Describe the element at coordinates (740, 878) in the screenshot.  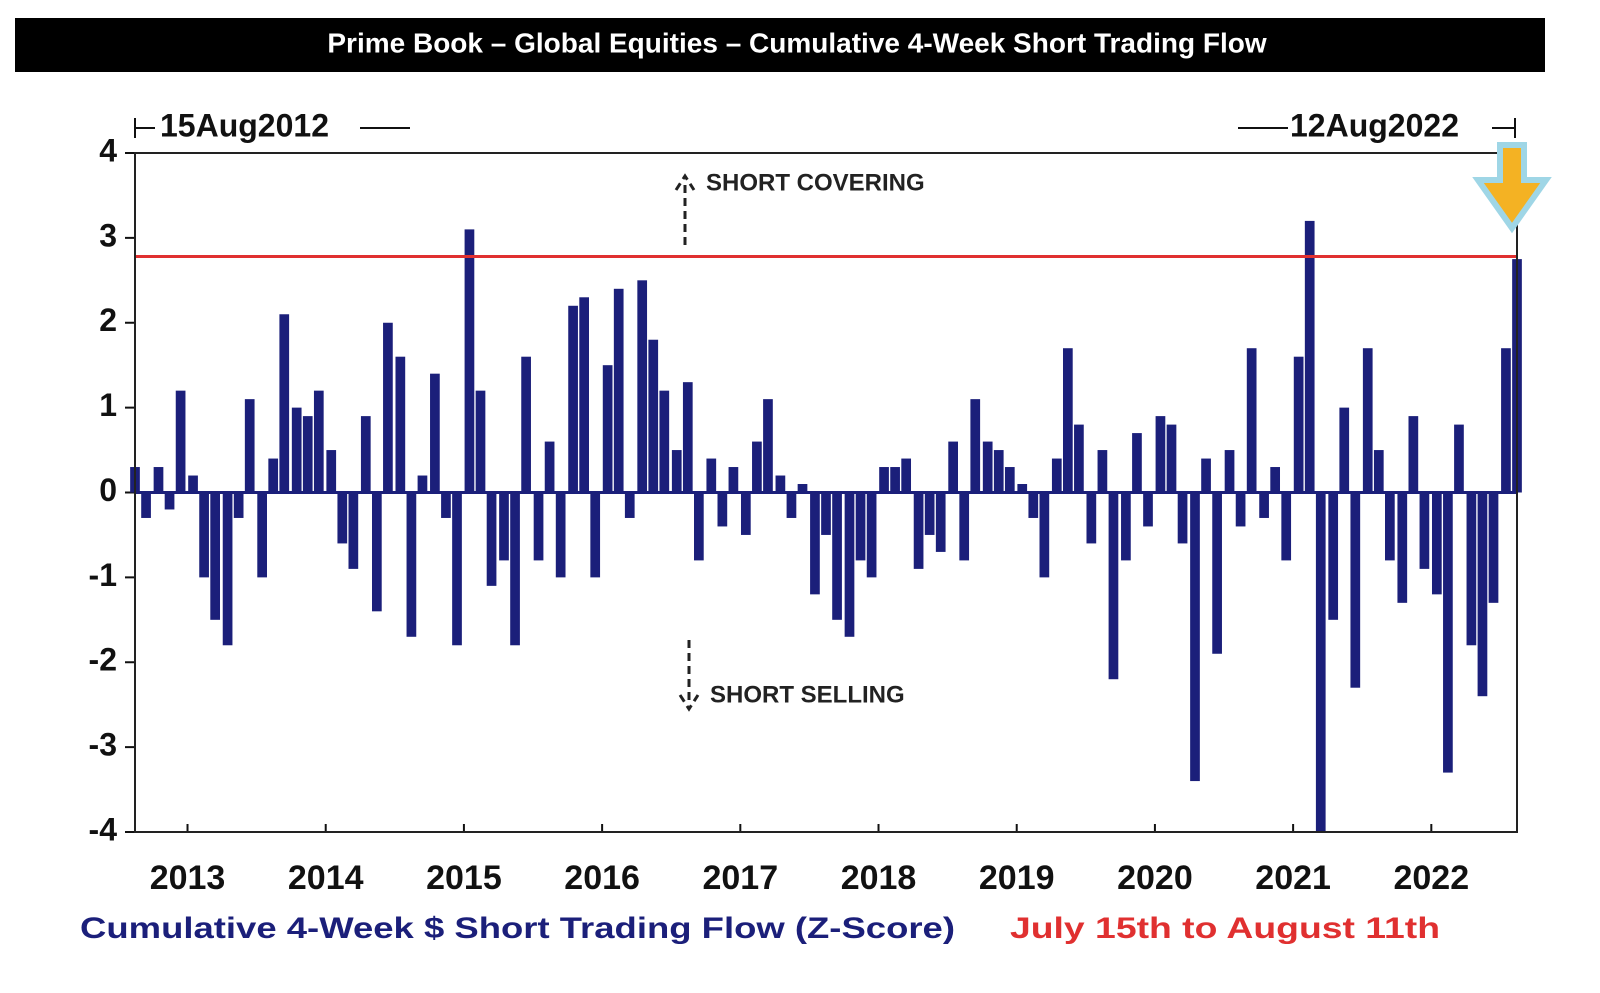
I see `x-tick-label: 2017` at that location.